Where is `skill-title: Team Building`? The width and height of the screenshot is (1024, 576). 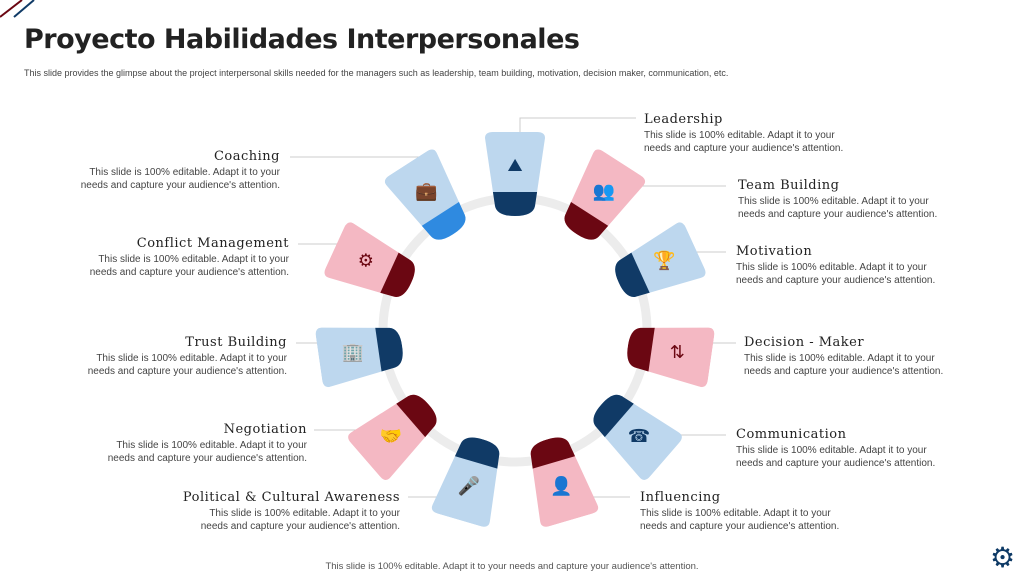
skill-title: Team Building is located at coordinates (789, 185).